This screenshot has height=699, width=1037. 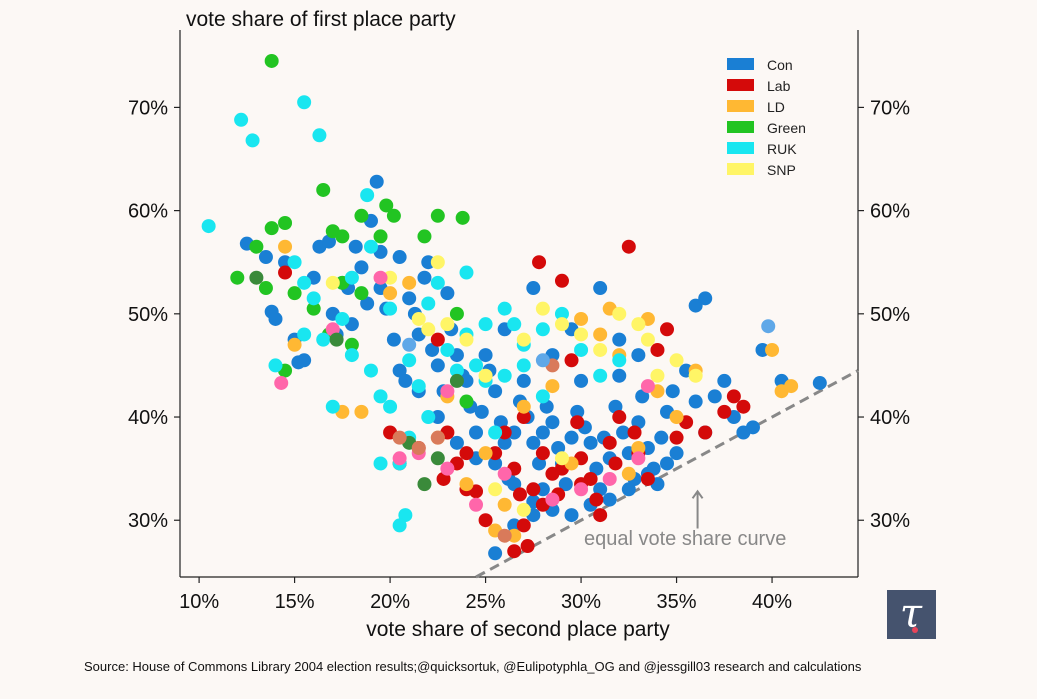 I want to click on x-tick-label: 20%, so click(x=390, y=602).